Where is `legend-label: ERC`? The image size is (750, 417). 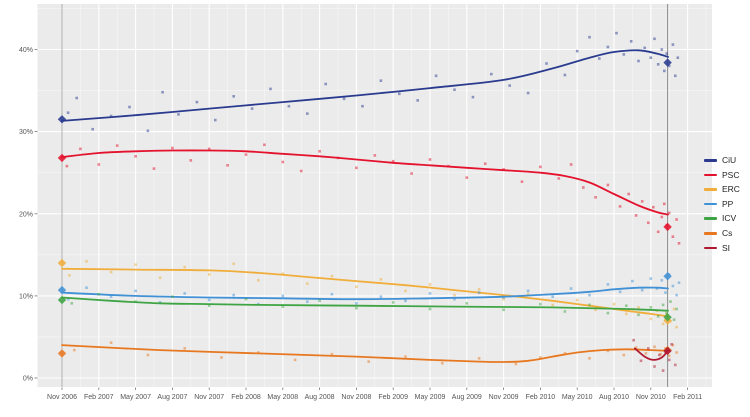
legend-label: ERC is located at coordinates (731, 189).